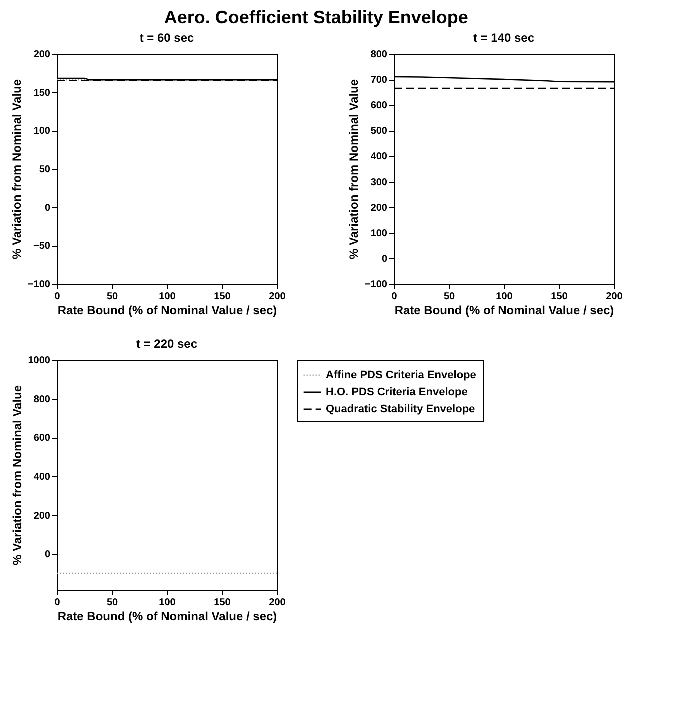  What do you see at coordinates (379, 182) in the screenshot?
I see `y-tick-label: 300` at bounding box center [379, 182].